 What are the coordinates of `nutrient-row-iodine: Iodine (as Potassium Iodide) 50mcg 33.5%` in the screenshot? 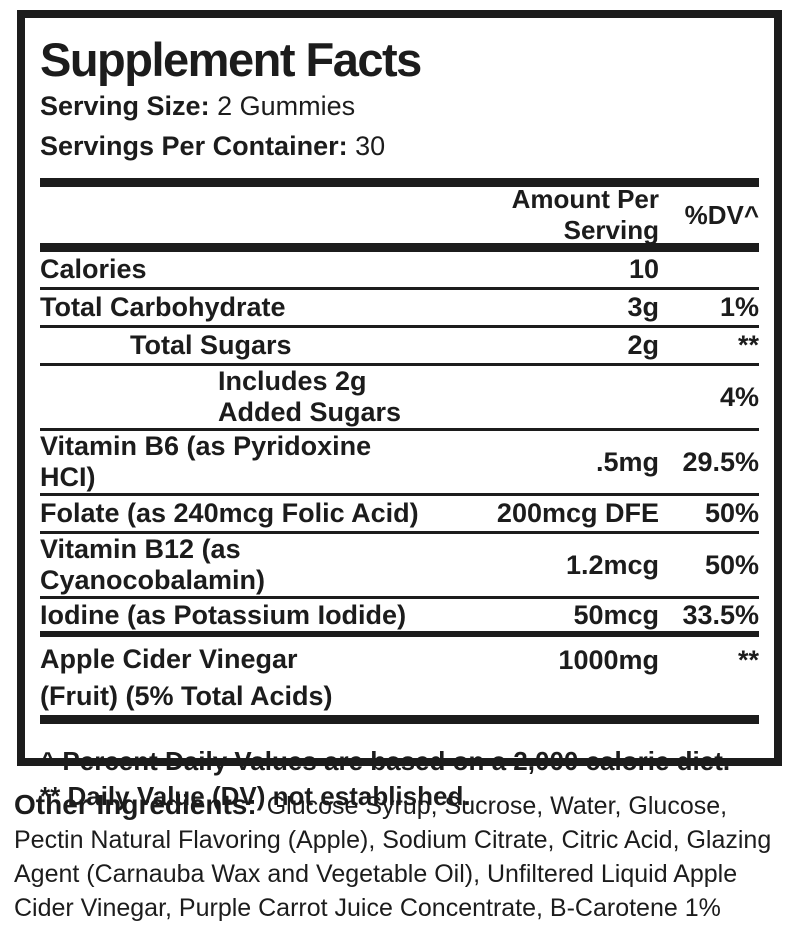 It's located at (399, 618).